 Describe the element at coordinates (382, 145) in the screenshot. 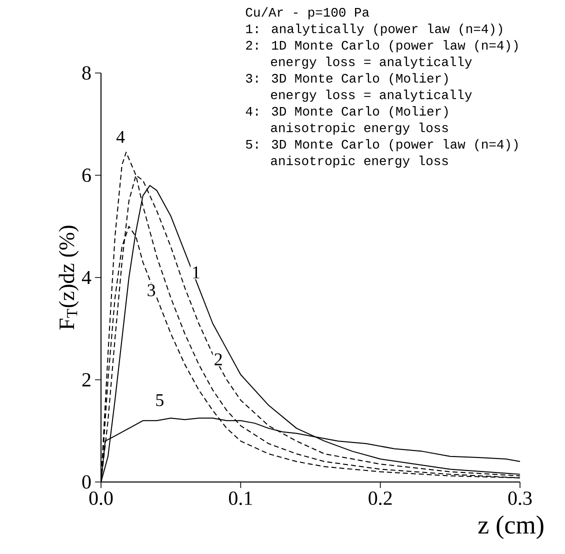

I see `annotation: 5: 3D Monte Carlo (power law (n=4))` at that location.